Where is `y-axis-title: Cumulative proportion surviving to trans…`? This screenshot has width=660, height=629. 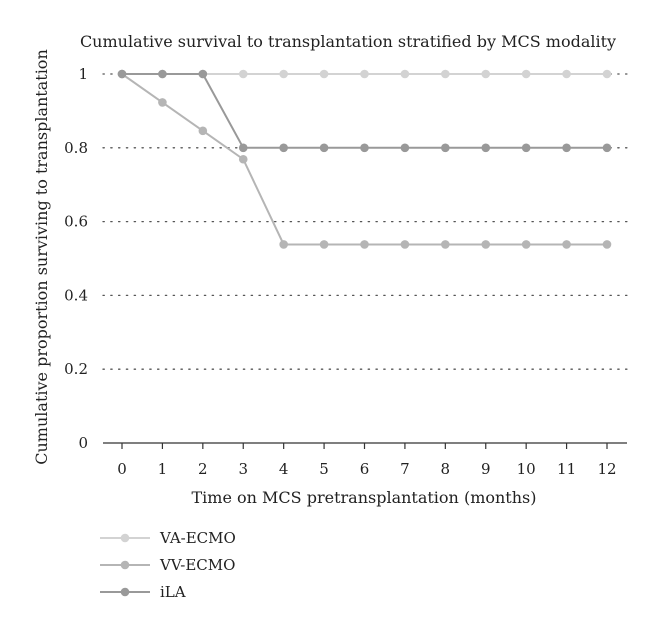
y-axis-title: Cumulative proportion surviving to trans… is located at coordinates (41, 256).